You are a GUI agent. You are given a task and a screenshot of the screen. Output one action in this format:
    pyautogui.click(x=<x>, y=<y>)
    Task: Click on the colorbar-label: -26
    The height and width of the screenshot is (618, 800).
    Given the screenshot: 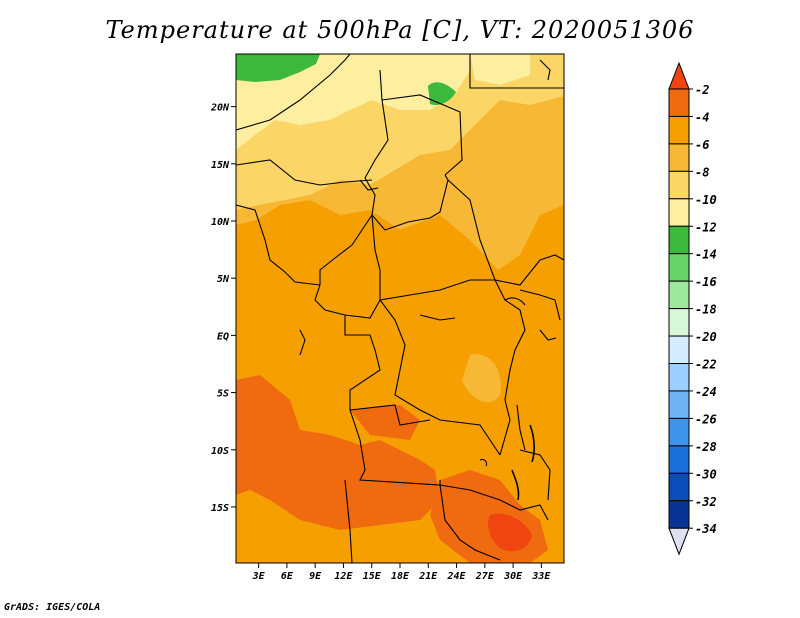 What is the action you would take?
    pyautogui.click(x=706, y=419)
    